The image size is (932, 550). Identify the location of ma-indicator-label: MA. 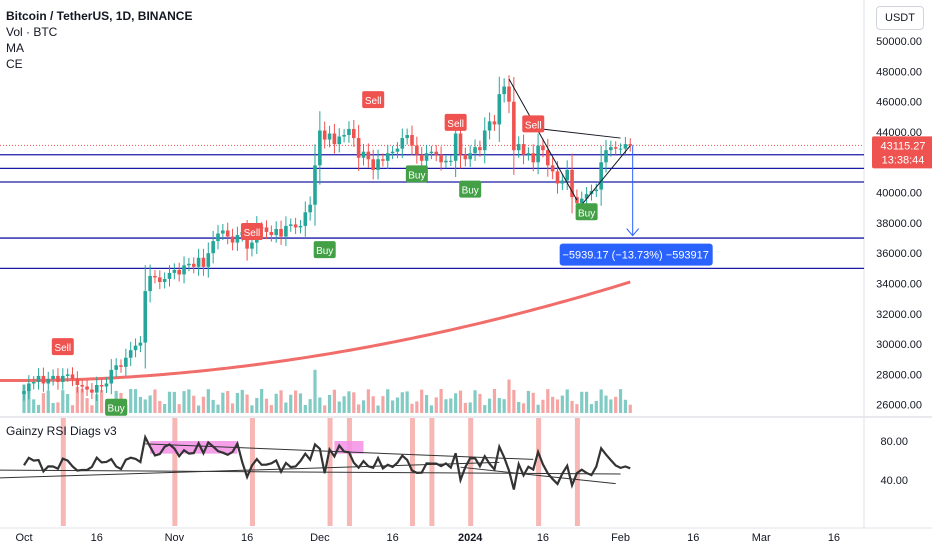
(15, 48).